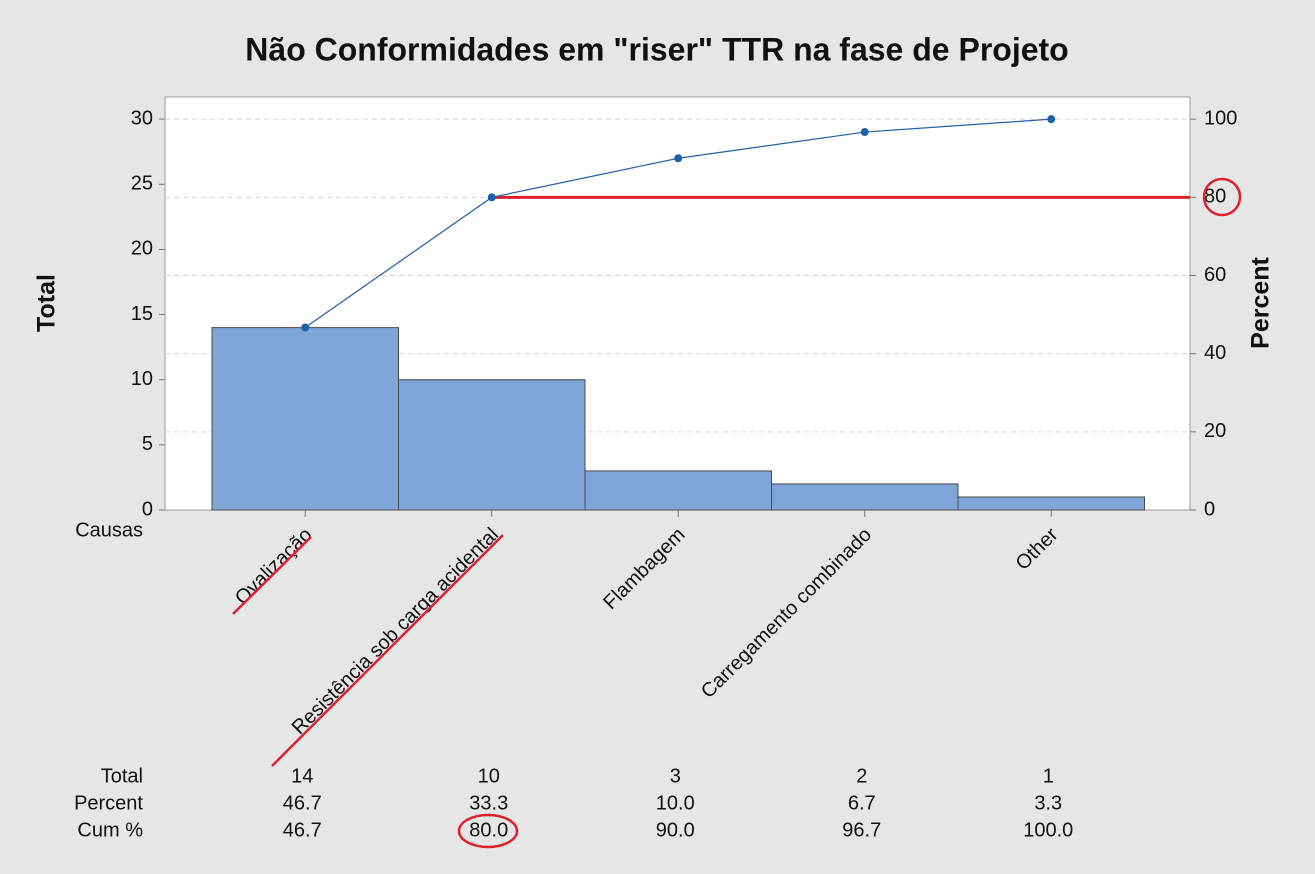 This screenshot has height=874, width=1315. I want to click on y2-tick-label: 80, so click(1215, 197).